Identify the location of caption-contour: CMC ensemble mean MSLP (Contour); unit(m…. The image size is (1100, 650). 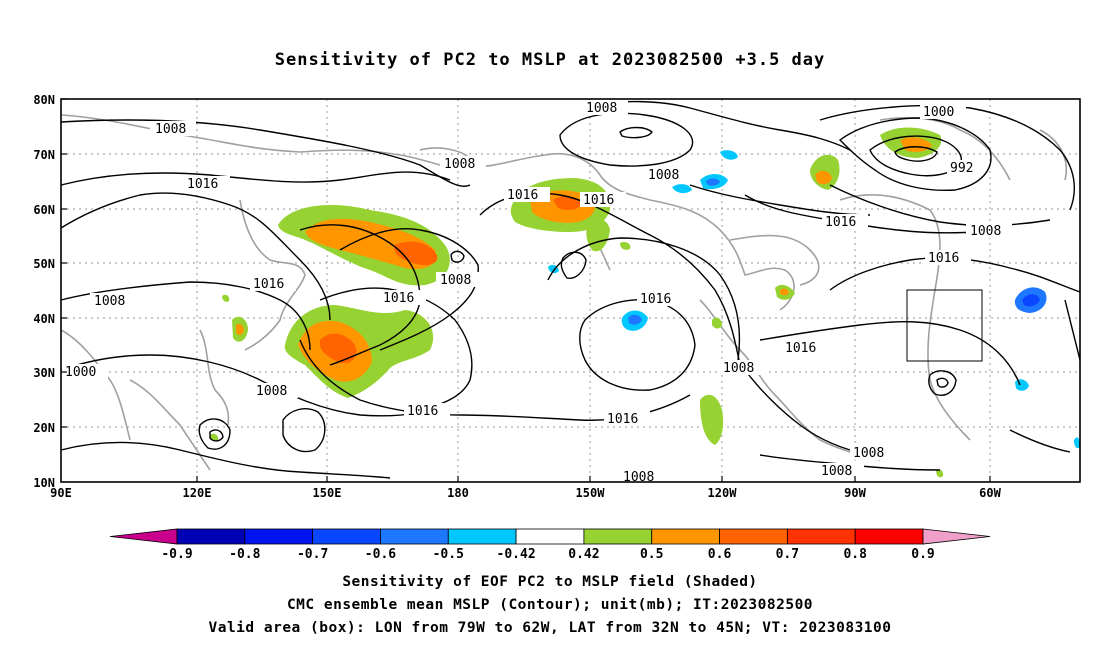
(550, 605).